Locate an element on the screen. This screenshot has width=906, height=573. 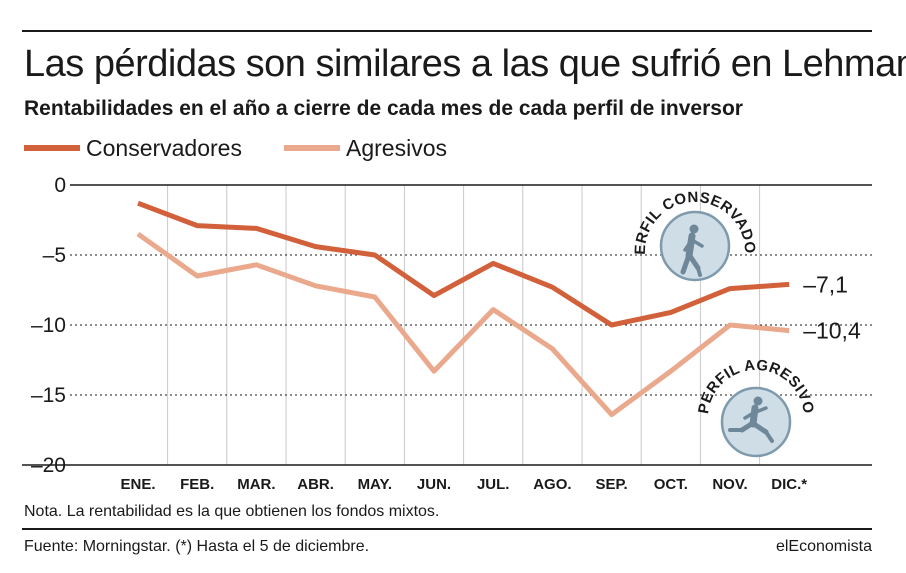
label-layer: –7,1 –10,4 is located at coordinates (832, 307).